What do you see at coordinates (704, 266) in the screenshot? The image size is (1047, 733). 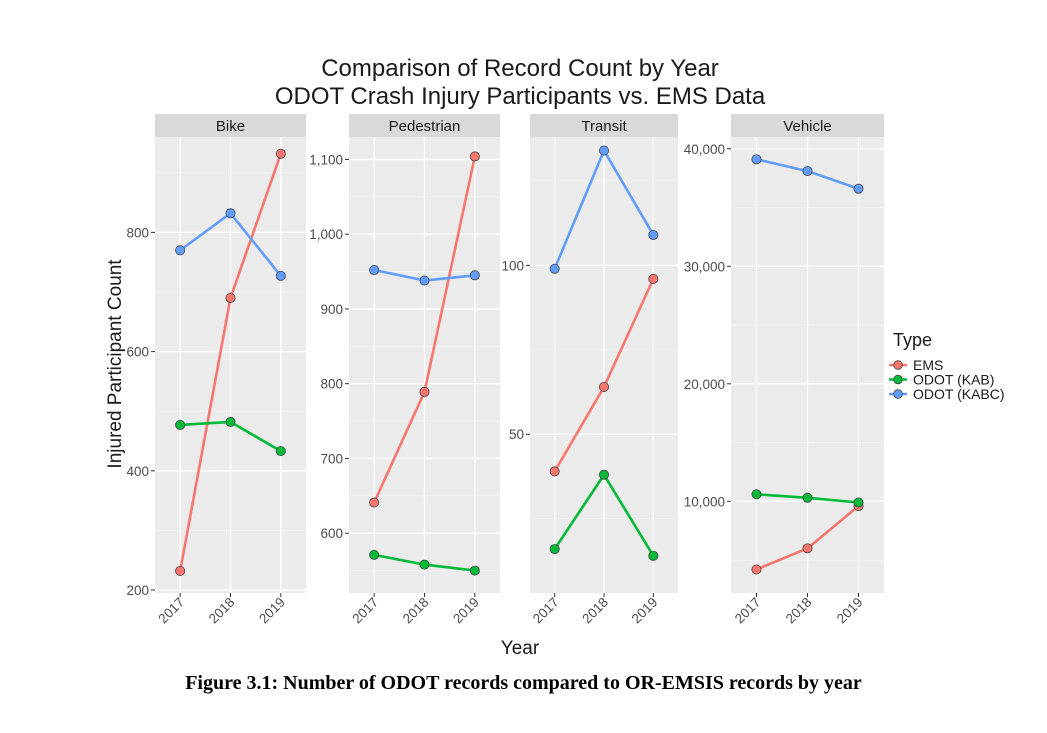 I see `y-tick-label: 30,000` at bounding box center [704, 266].